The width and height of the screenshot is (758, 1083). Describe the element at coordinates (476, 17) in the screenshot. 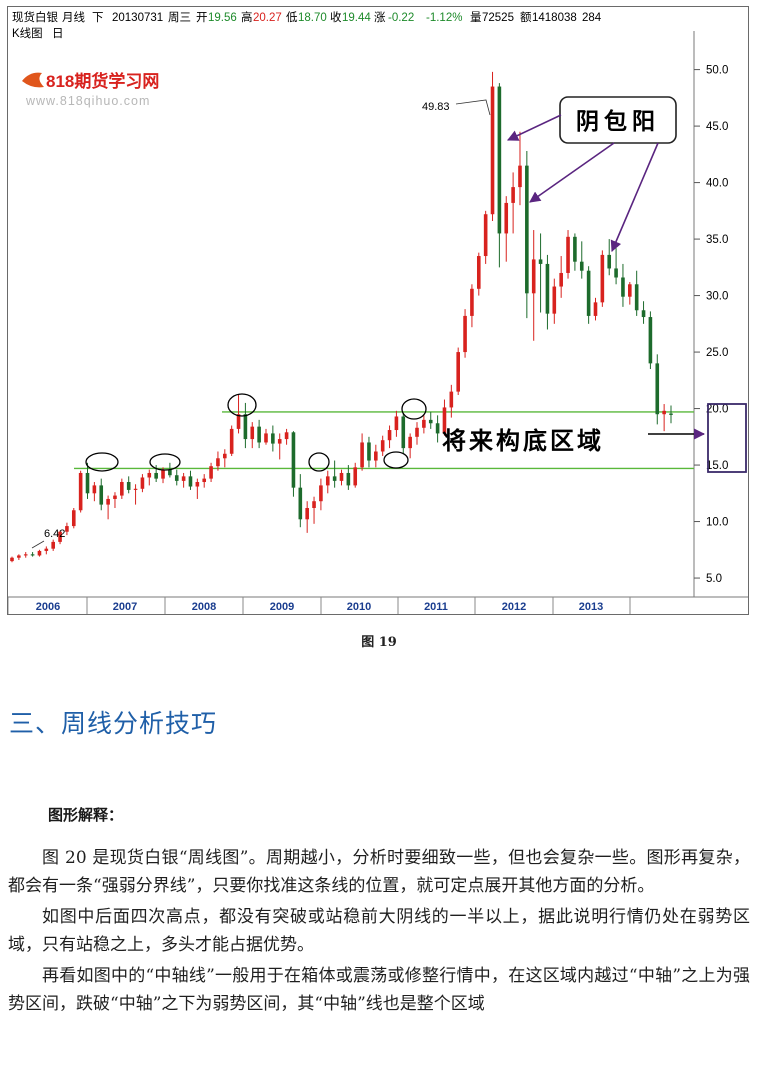

I see `header-volume-label: 量` at that location.